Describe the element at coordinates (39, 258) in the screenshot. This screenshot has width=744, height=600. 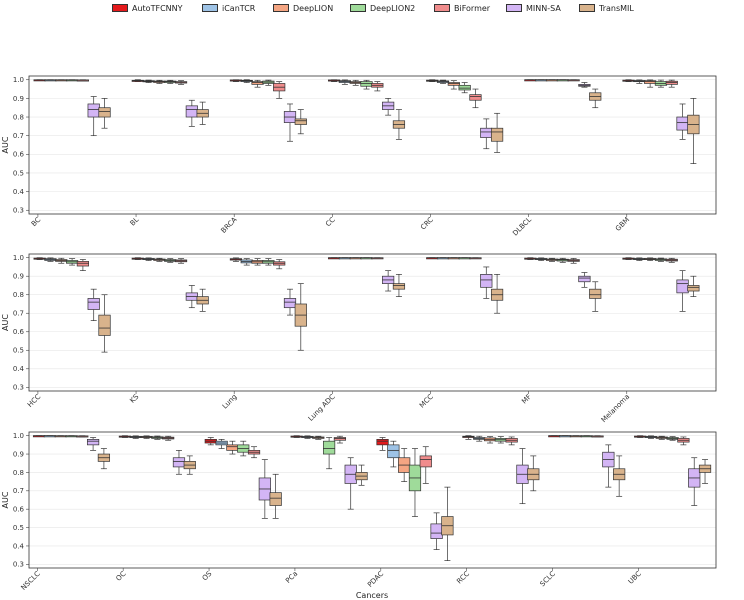
I see `box-hcc-autotfcnny` at that location.